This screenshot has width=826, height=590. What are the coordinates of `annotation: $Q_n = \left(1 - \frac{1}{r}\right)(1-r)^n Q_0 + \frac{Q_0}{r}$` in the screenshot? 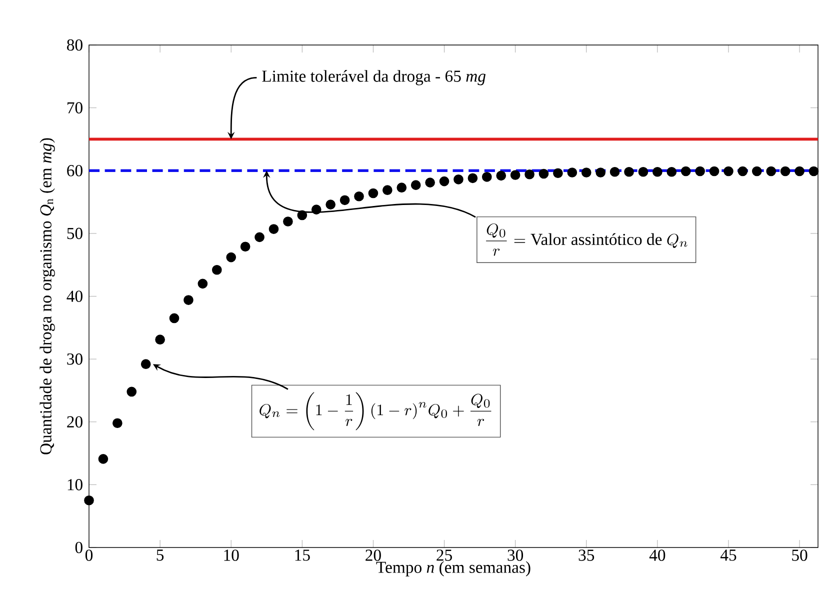 It's located at (376, 411).